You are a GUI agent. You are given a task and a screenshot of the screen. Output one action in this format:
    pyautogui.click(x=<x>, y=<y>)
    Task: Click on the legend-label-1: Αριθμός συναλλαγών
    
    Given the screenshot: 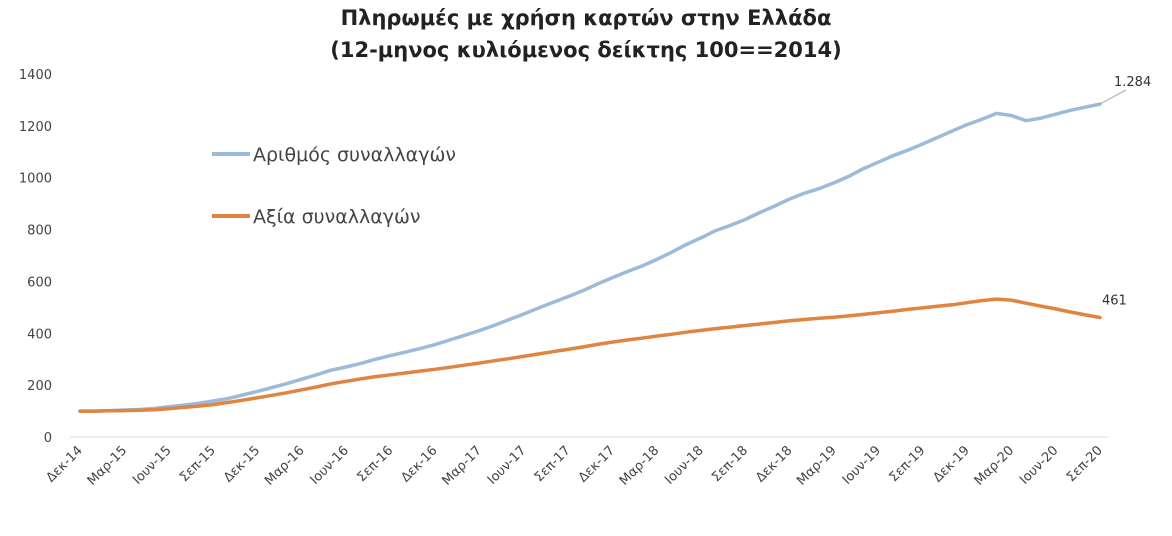 What is the action you would take?
    pyautogui.click(x=354, y=155)
    